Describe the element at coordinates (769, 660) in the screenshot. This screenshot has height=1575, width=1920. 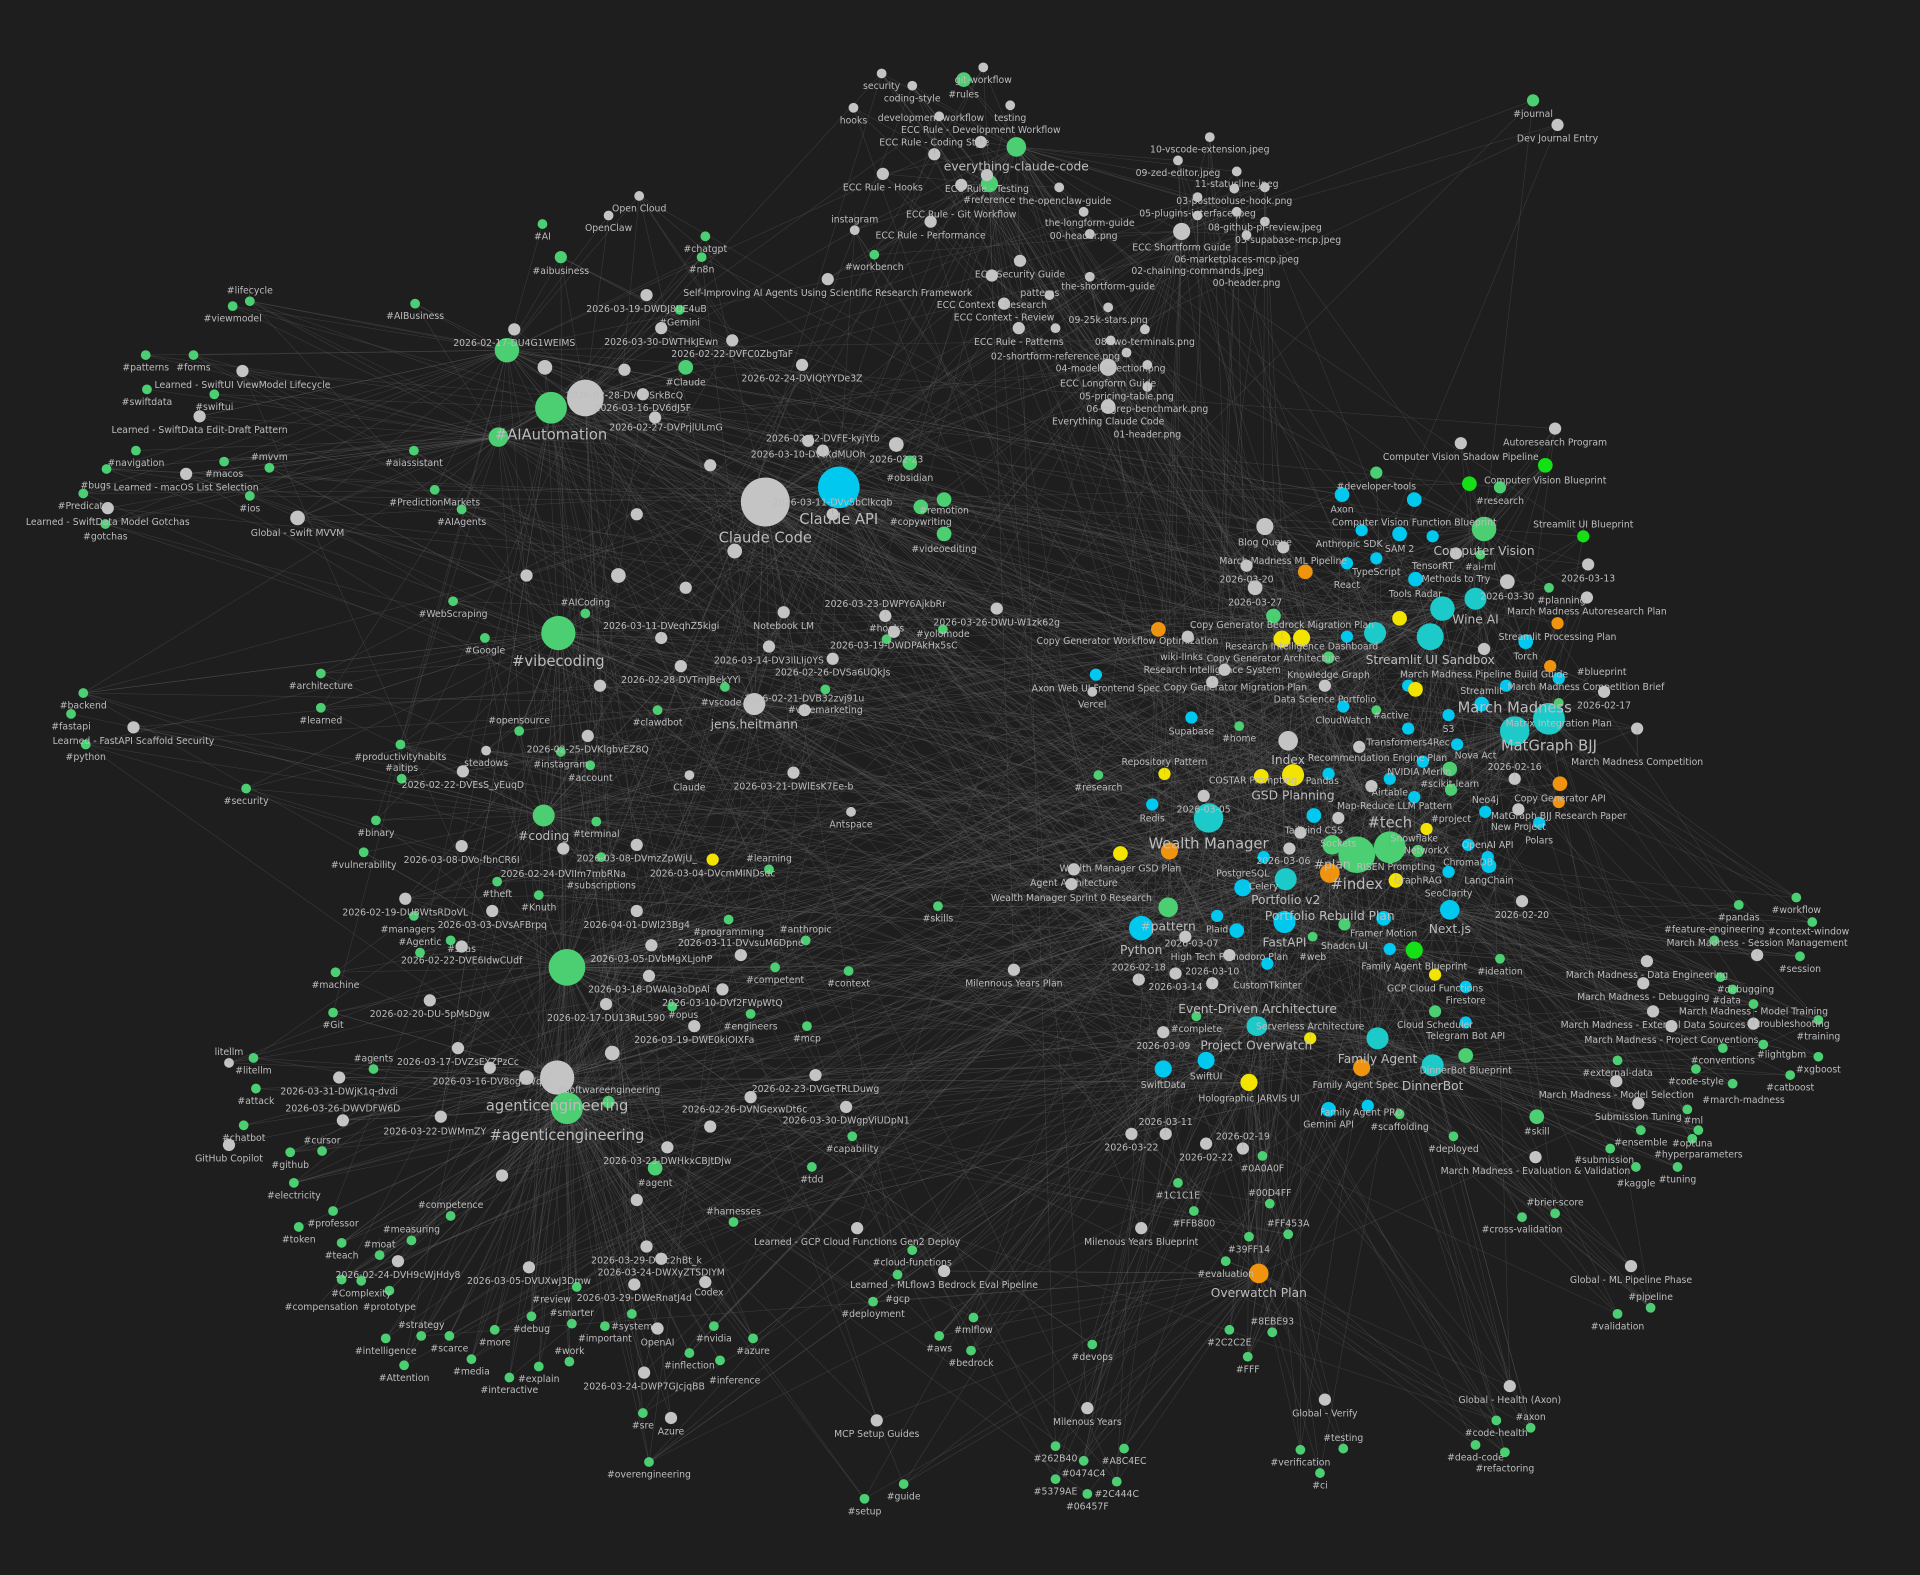
I see `node-label: 2026-03-14-DV3IlLIj0YS` at that location.